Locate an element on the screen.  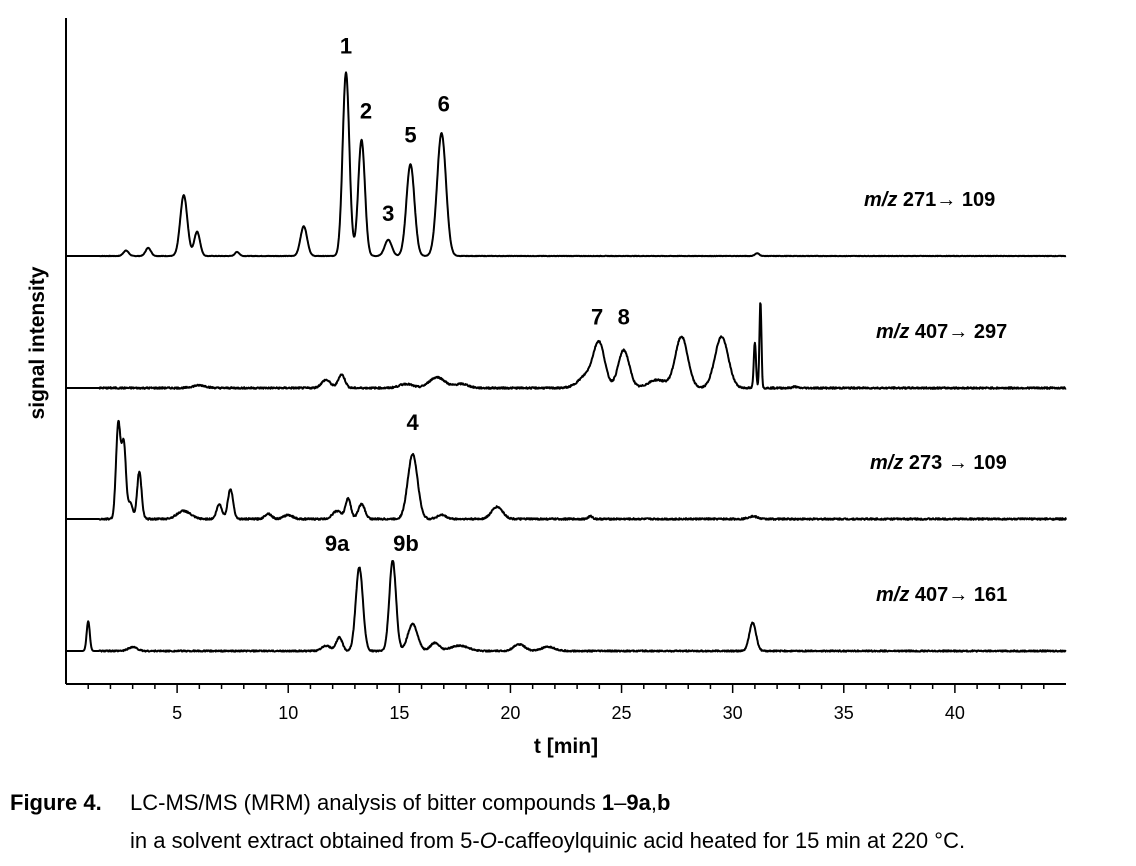
trace-label-transition: 271→ 109 is located at coordinates (946, 200).